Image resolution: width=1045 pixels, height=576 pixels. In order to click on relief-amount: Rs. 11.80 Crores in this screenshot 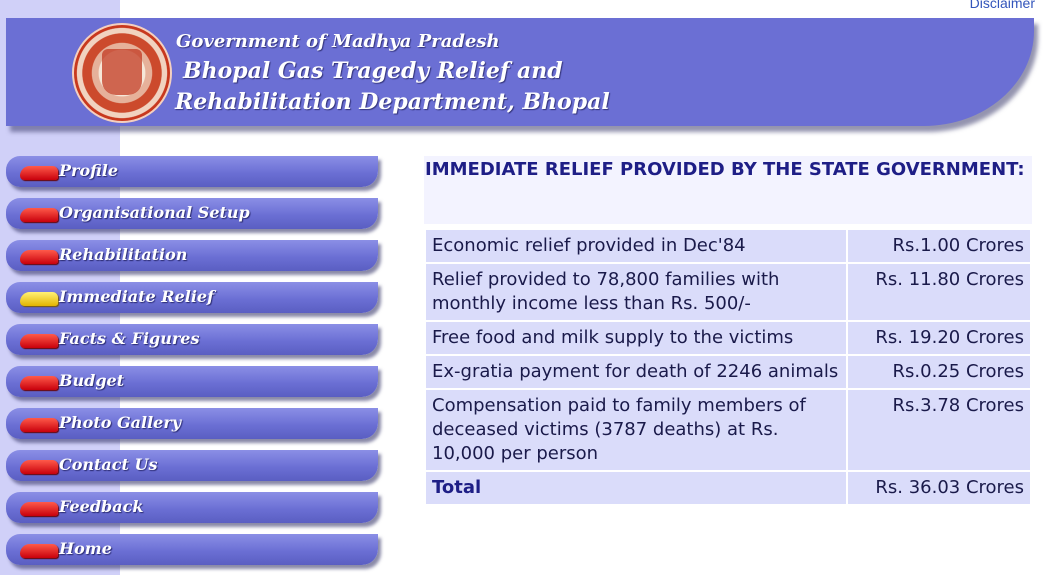, I will do `click(939, 292)`.